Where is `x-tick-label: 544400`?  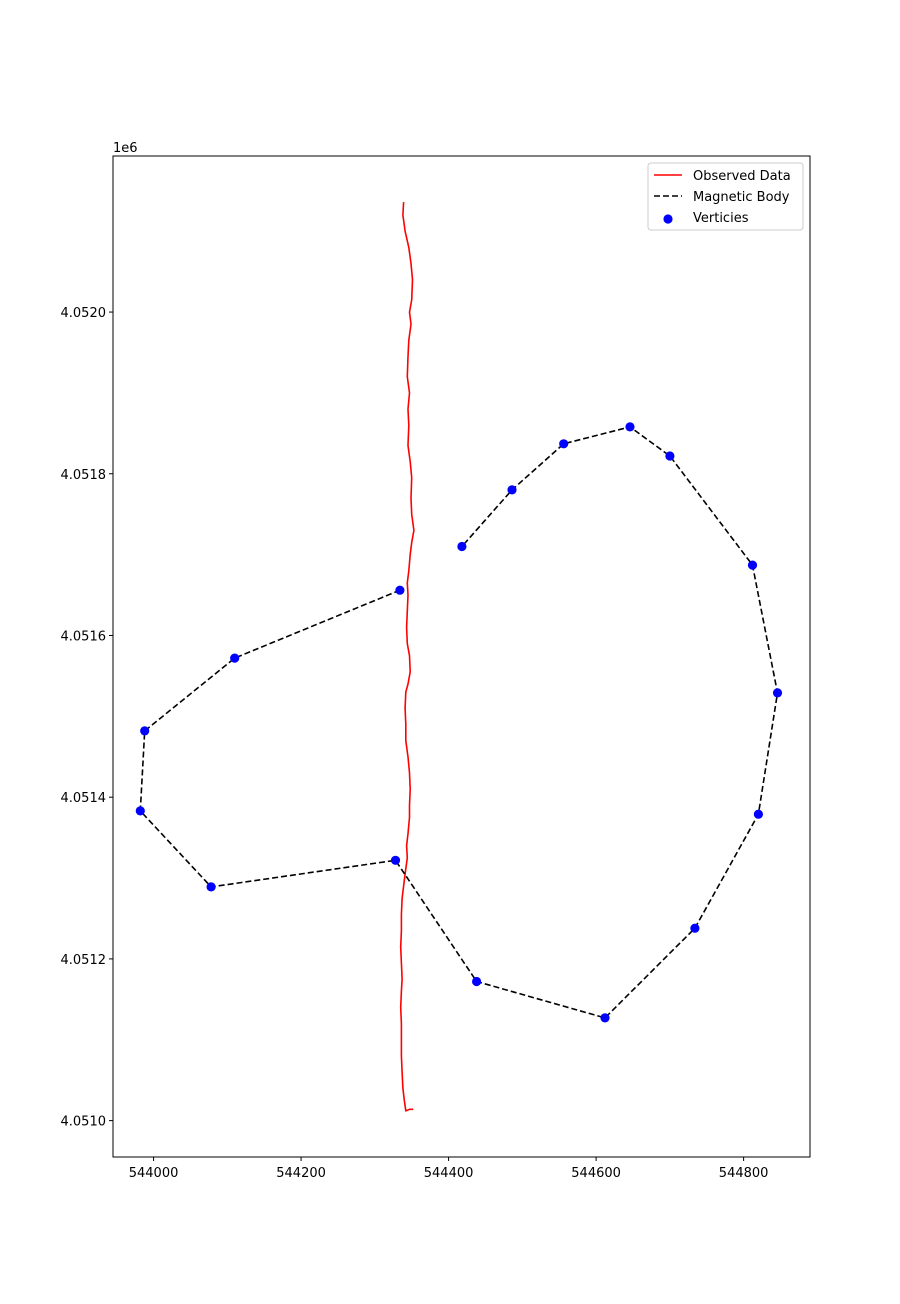
x-tick-label: 544400 is located at coordinates (449, 1173).